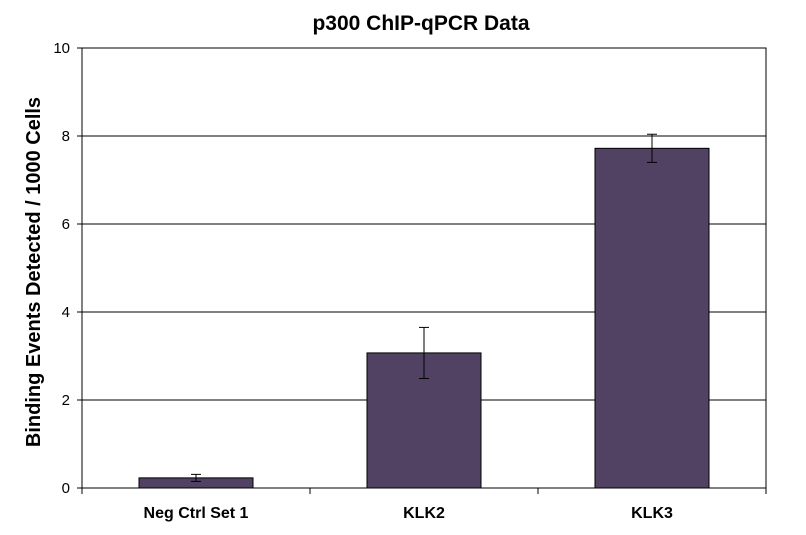  Describe the element at coordinates (652, 513) in the screenshot. I see `x-tick-label: KLK3` at that location.